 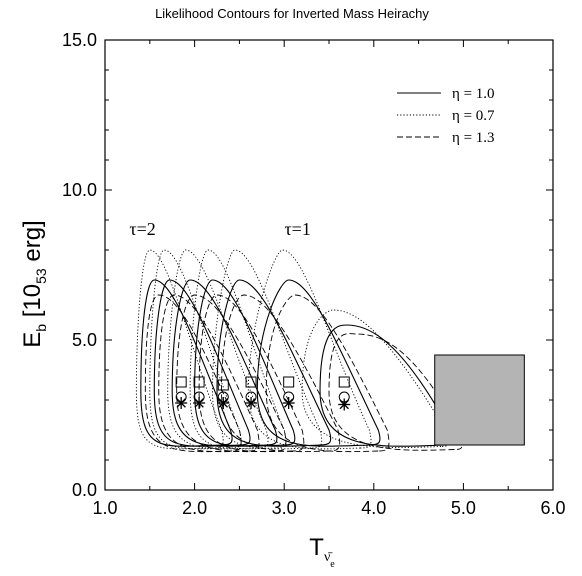 I want to click on y-tick-label: 15.0, so click(x=79, y=40).